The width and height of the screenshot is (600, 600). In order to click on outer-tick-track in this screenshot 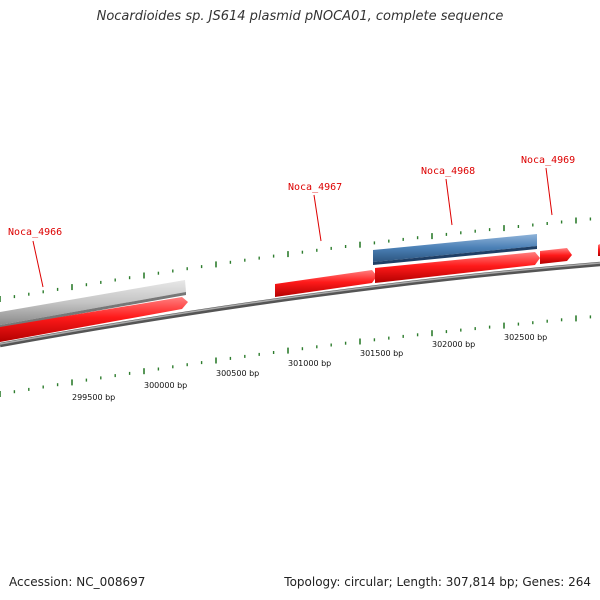, I will do `click(296, 259)`.